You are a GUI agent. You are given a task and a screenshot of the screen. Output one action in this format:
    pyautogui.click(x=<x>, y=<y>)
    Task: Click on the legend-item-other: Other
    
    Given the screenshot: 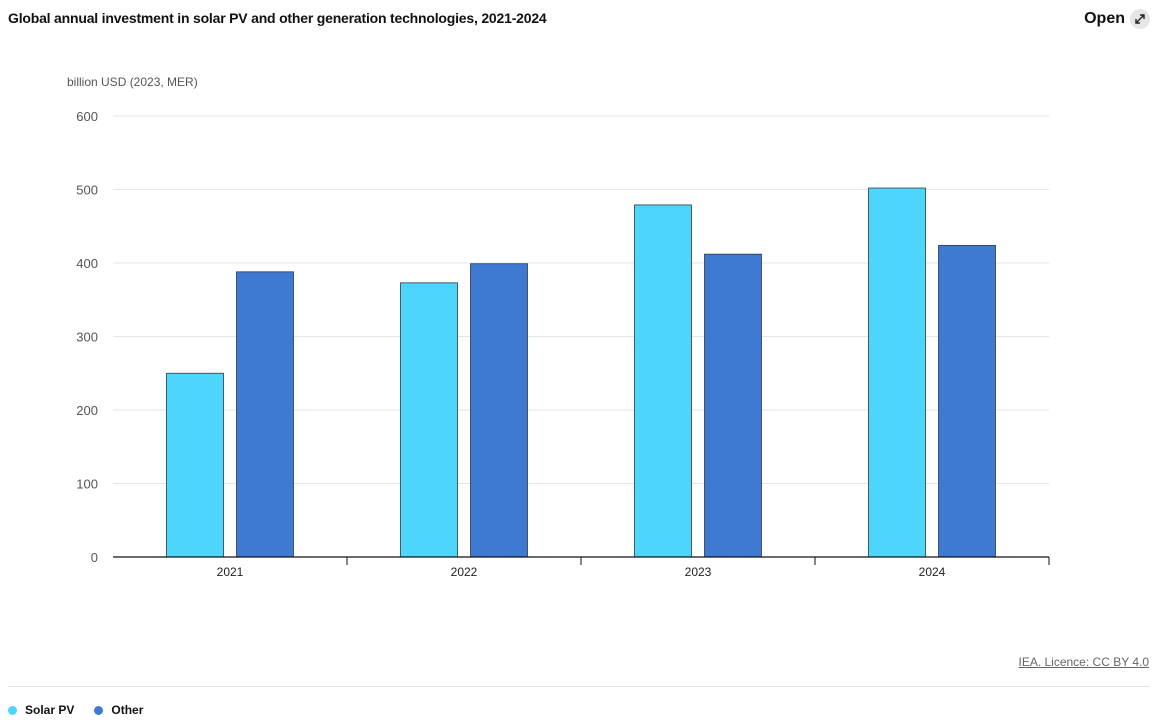 What is the action you would take?
    pyautogui.click(x=118, y=710)
    